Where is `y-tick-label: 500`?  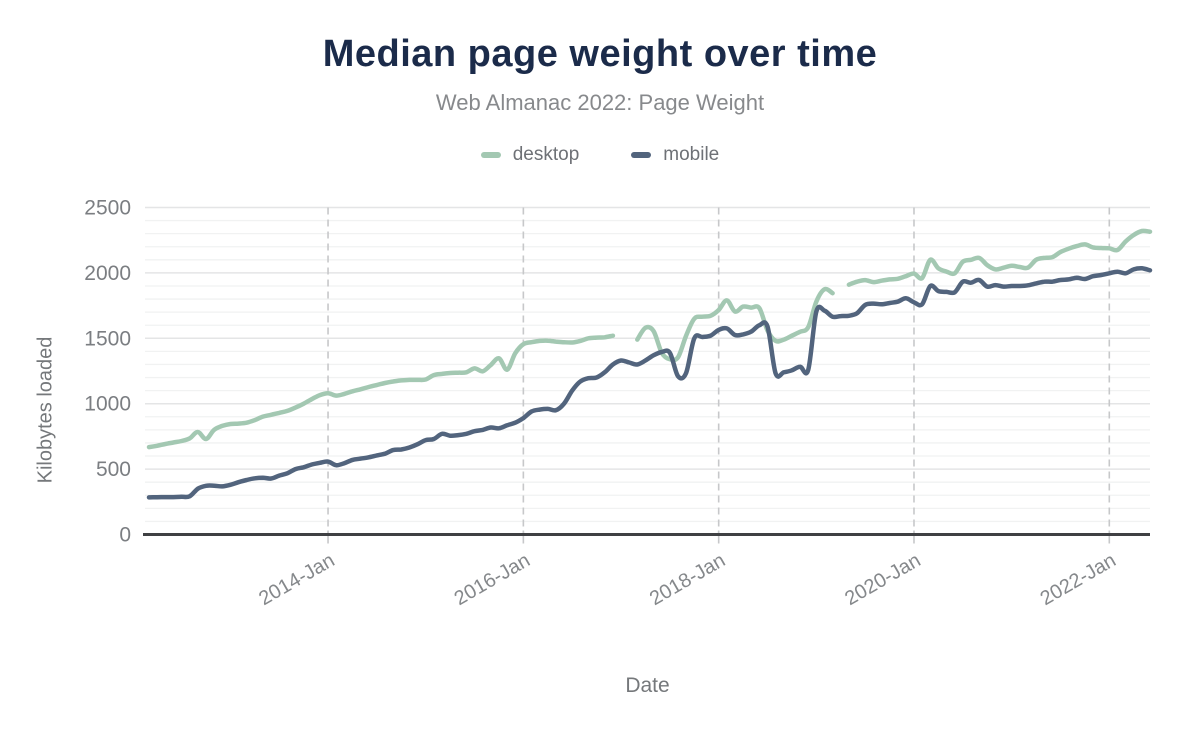 y-tick-label: 500 is located at coordinates (113, 469).